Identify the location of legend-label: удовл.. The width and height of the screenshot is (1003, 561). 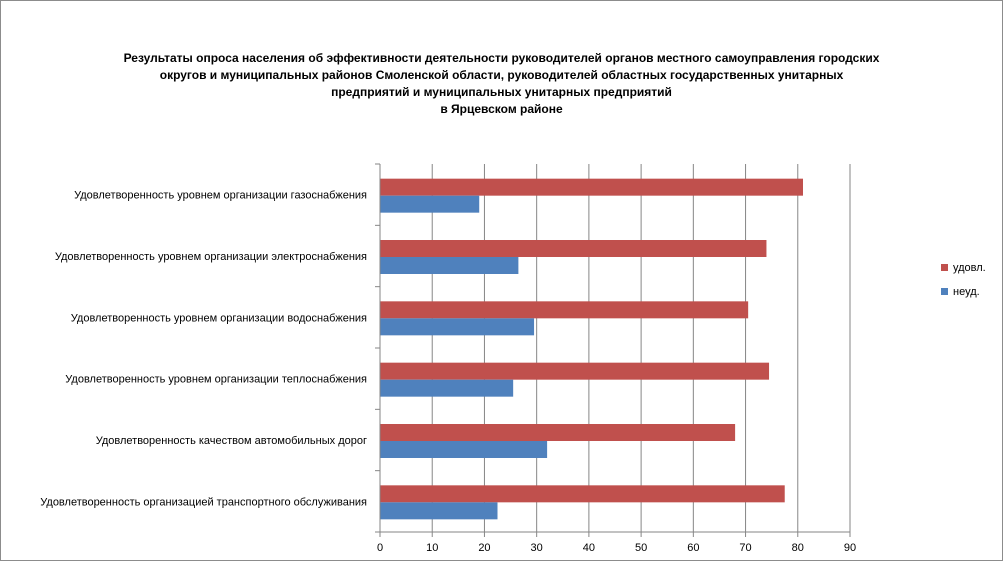
(969, 268).